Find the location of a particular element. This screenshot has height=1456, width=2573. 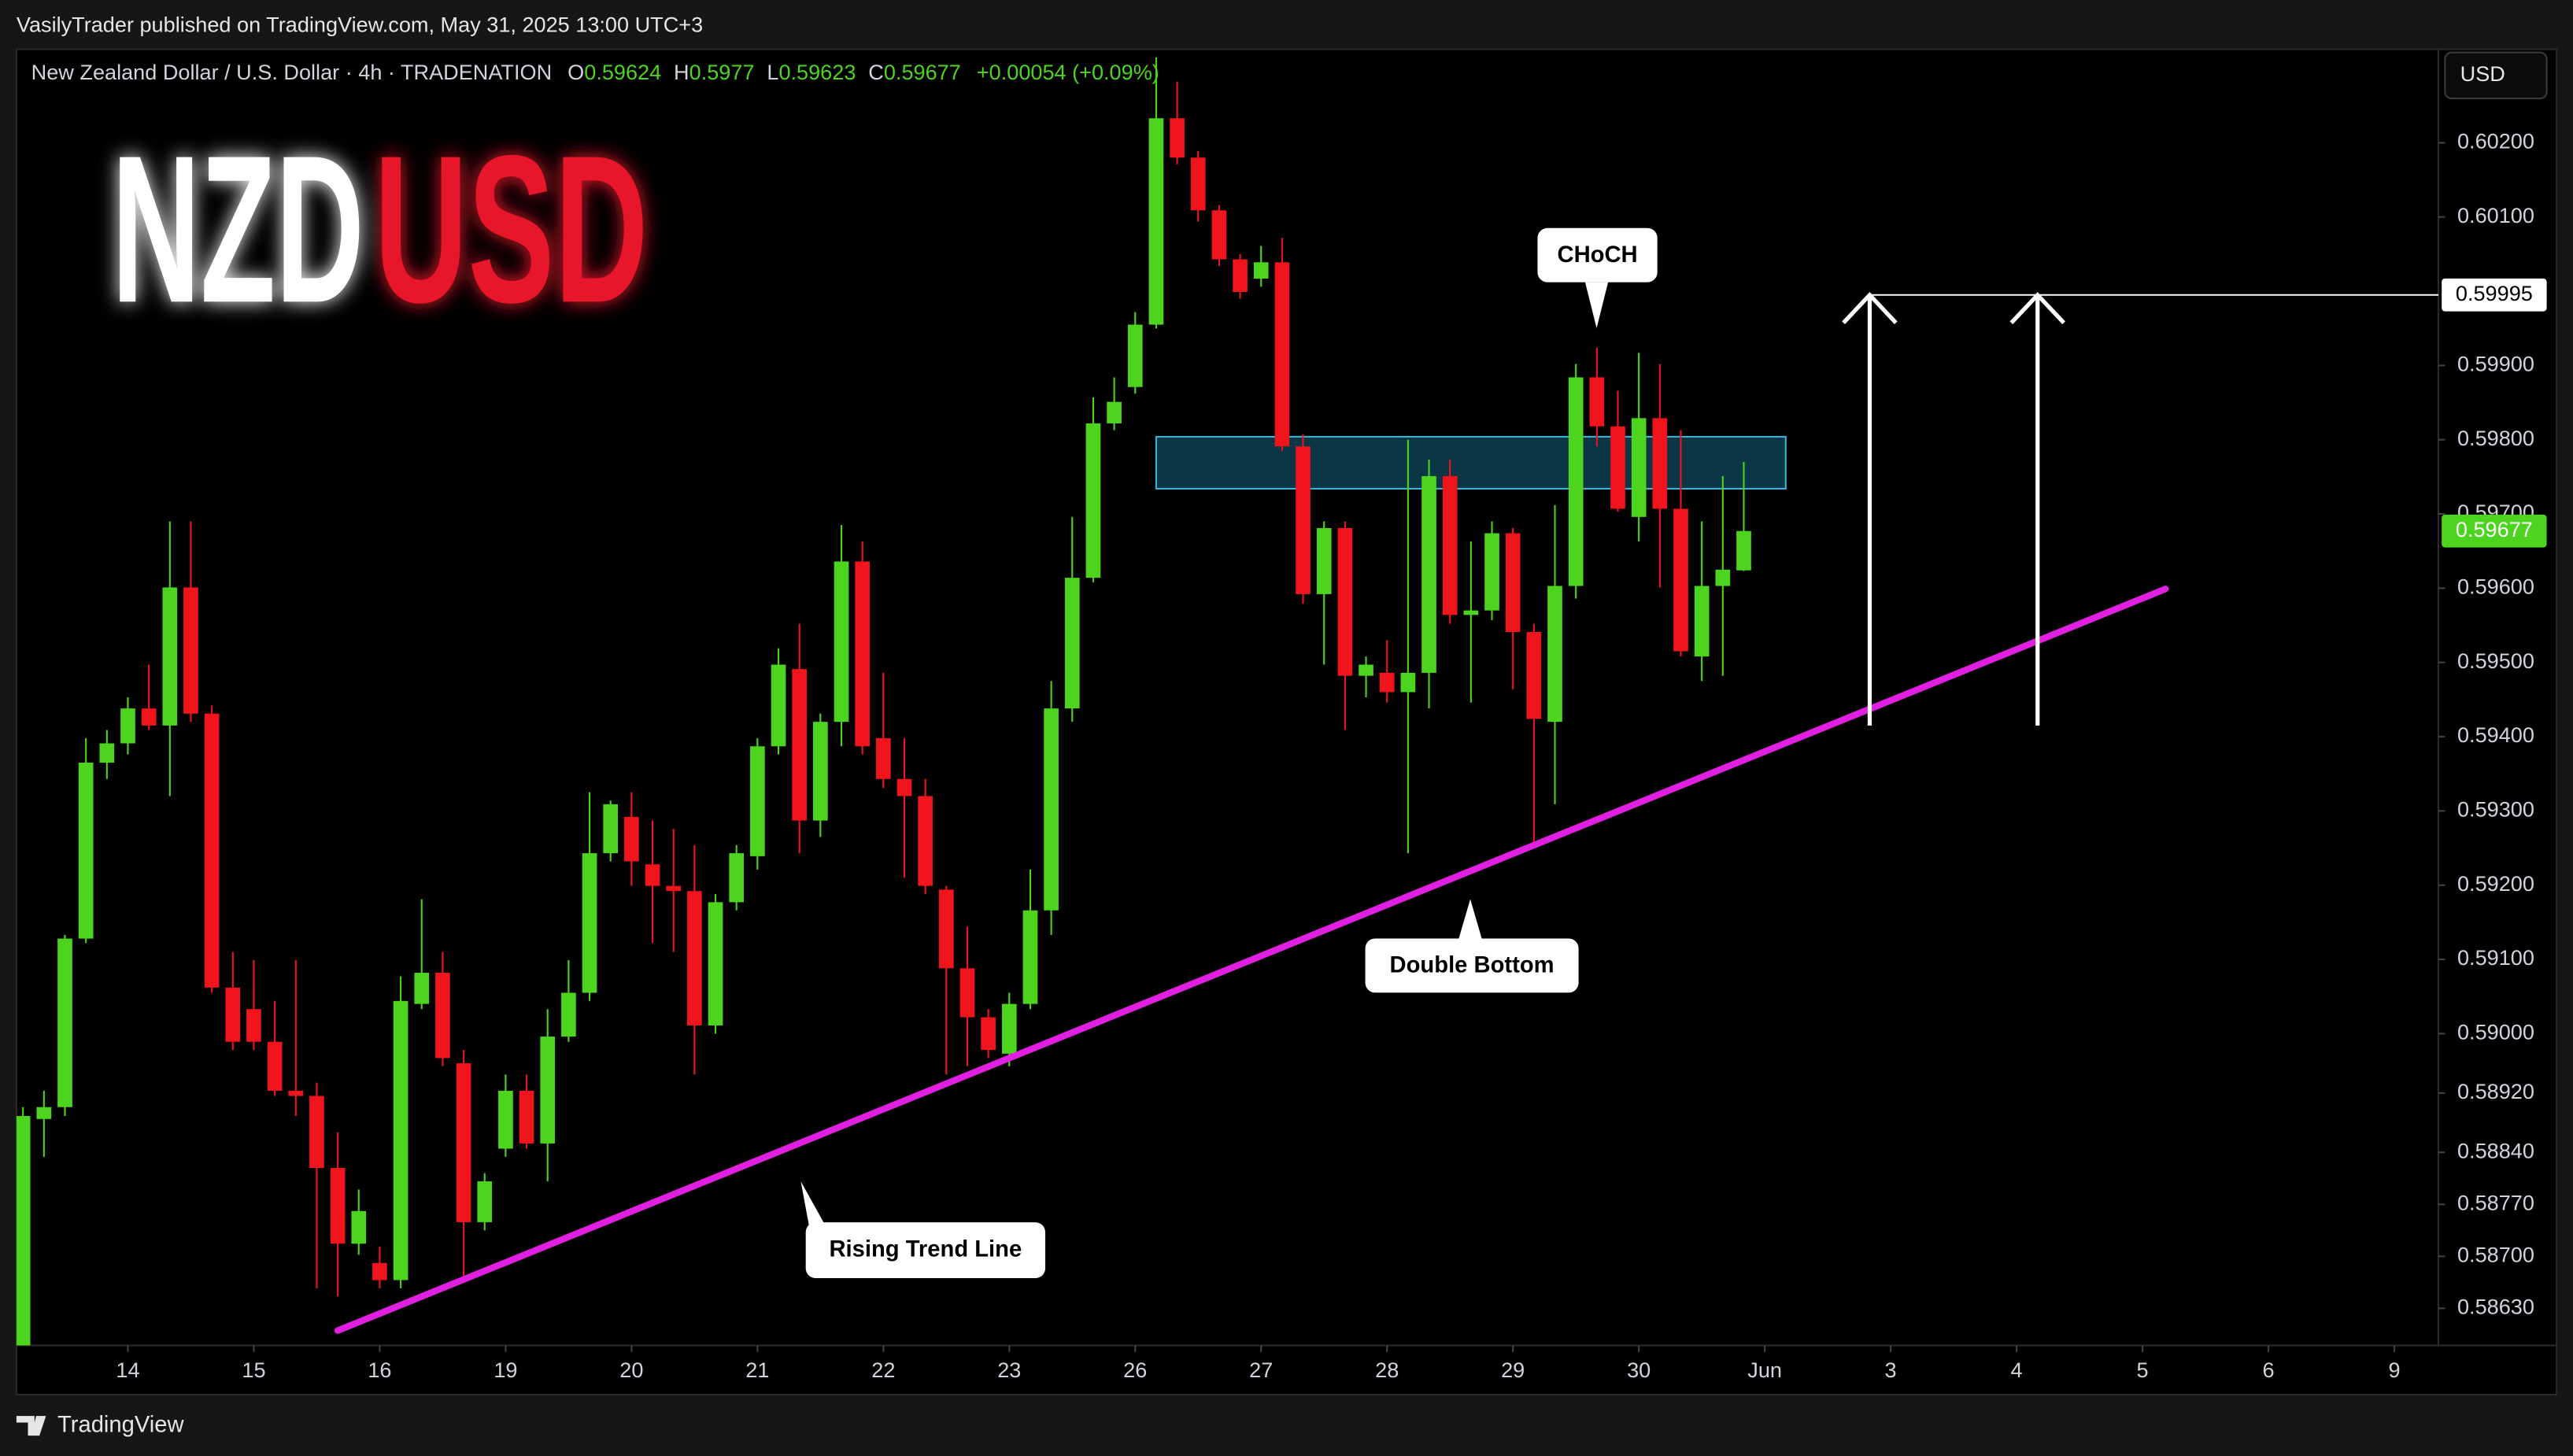

legend-letter: C is located at coordinates (876, 72).